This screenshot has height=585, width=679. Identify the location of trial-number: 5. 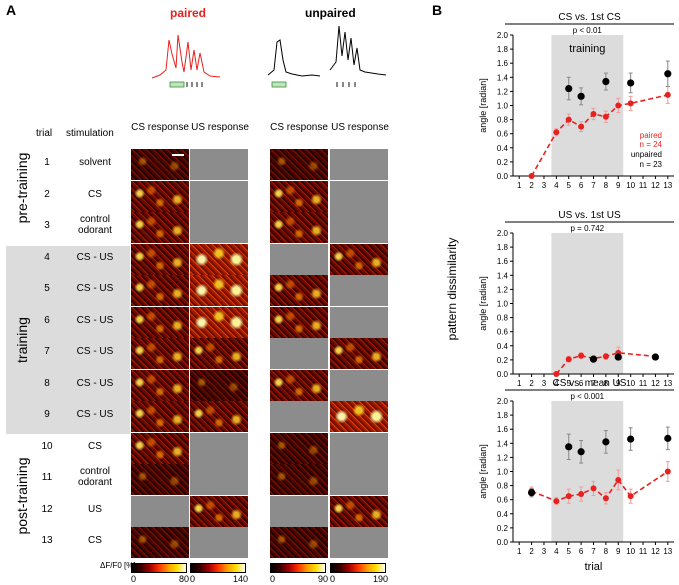
(47, 288).